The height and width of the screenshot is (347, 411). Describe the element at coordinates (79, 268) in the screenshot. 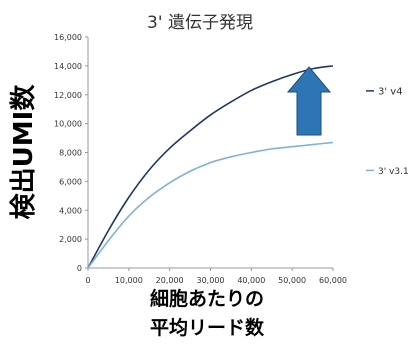

I see `y-tick-label: 0` at that location.